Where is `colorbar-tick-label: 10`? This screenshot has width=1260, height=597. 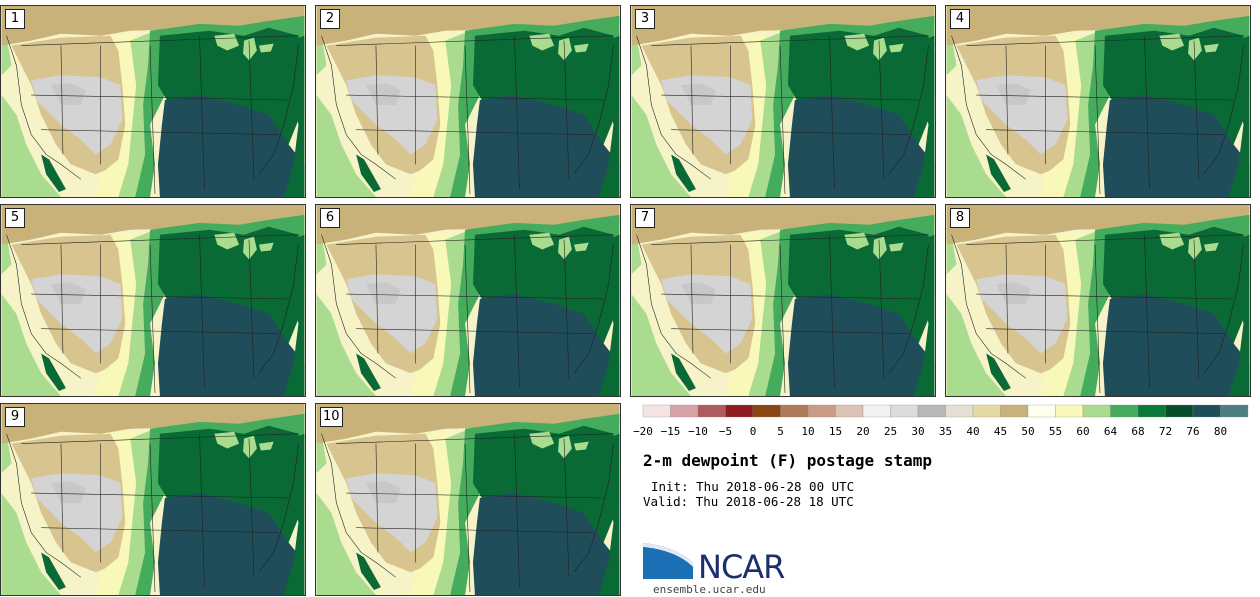 colorbar-tick-label: 10 is located at coordinates (807, 431).